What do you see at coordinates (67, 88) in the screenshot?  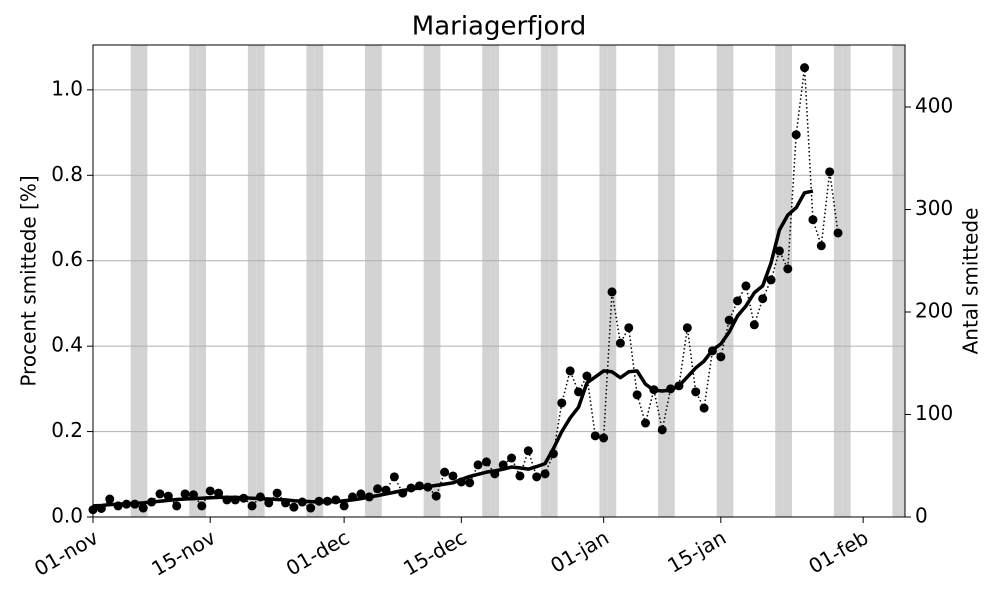 I see `y-tick-label: 1.0` at bounding box center [67, 88].